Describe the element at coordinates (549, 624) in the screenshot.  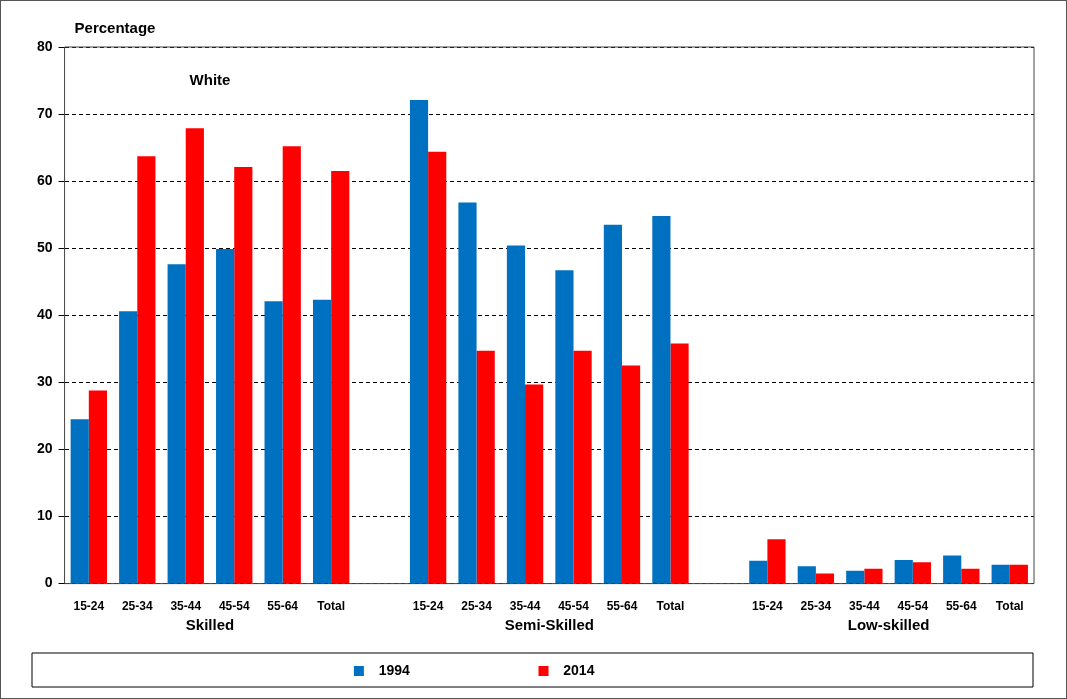
I see `text: Semi-Skilled` at that location.